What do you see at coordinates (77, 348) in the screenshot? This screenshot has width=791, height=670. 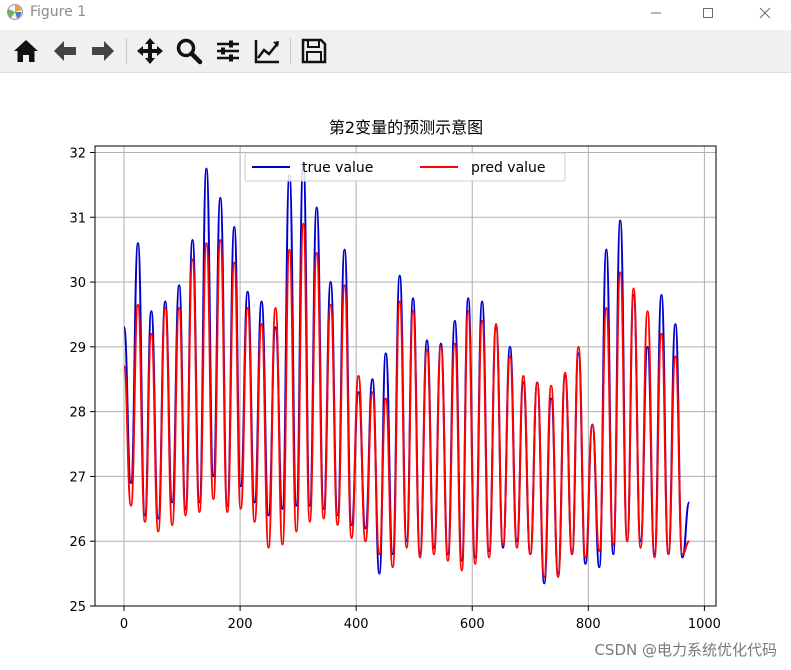 I see `y-tick-label: 29` at bounding box center [77, 348].